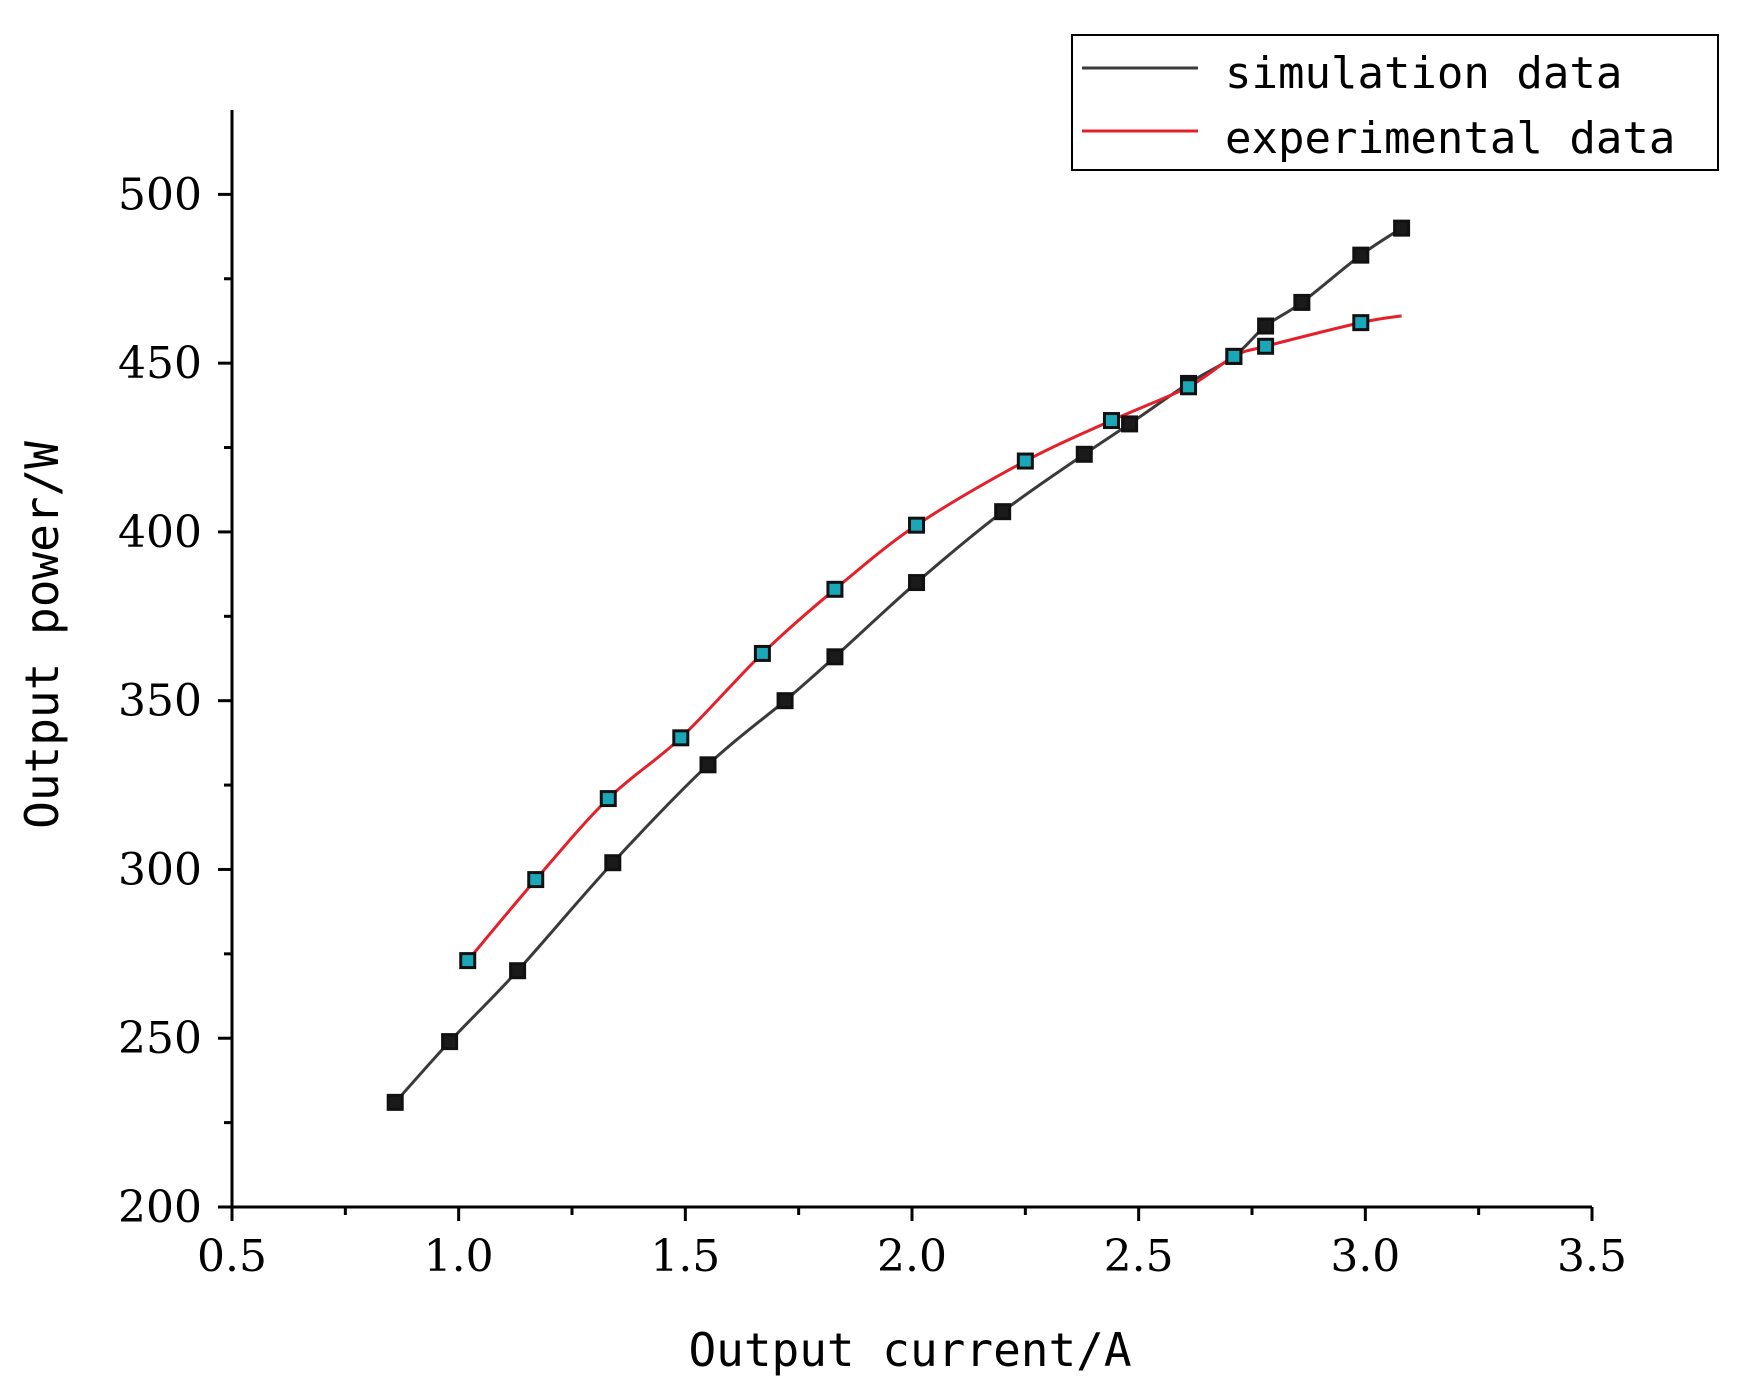 Image resolution: width=1740 pixels, height=1391 pixels. What do you see at coordinates (1139, 1256) in the screenshot?
I see `x-tick-label: 2.5` at bounding box center [1139, 1256].